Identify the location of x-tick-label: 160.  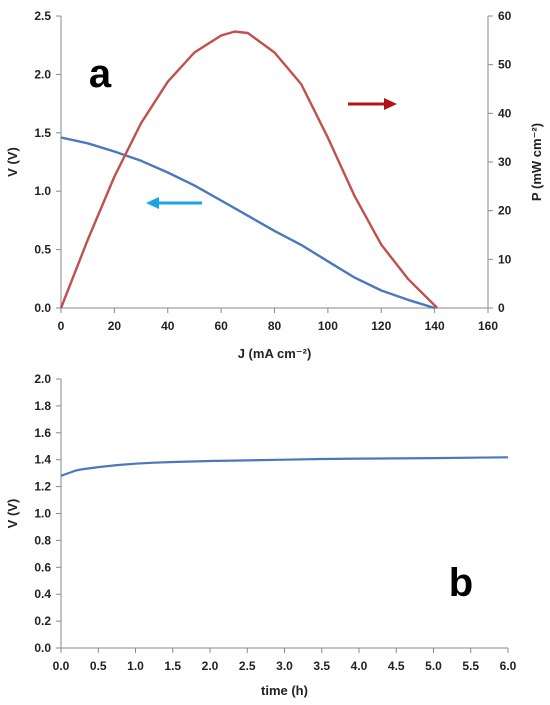
(488, 326).